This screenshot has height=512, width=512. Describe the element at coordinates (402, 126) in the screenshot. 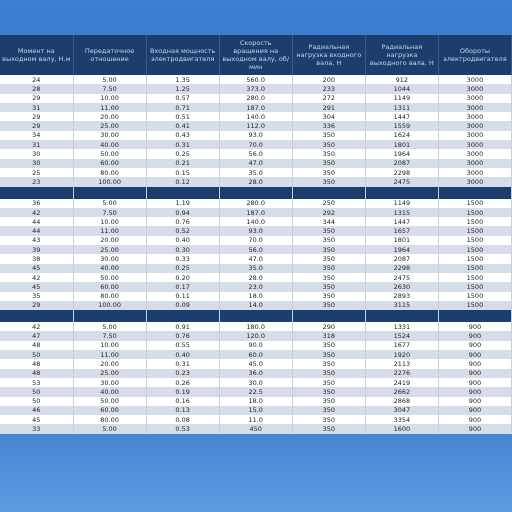

I see `cell: 1559` at that location.